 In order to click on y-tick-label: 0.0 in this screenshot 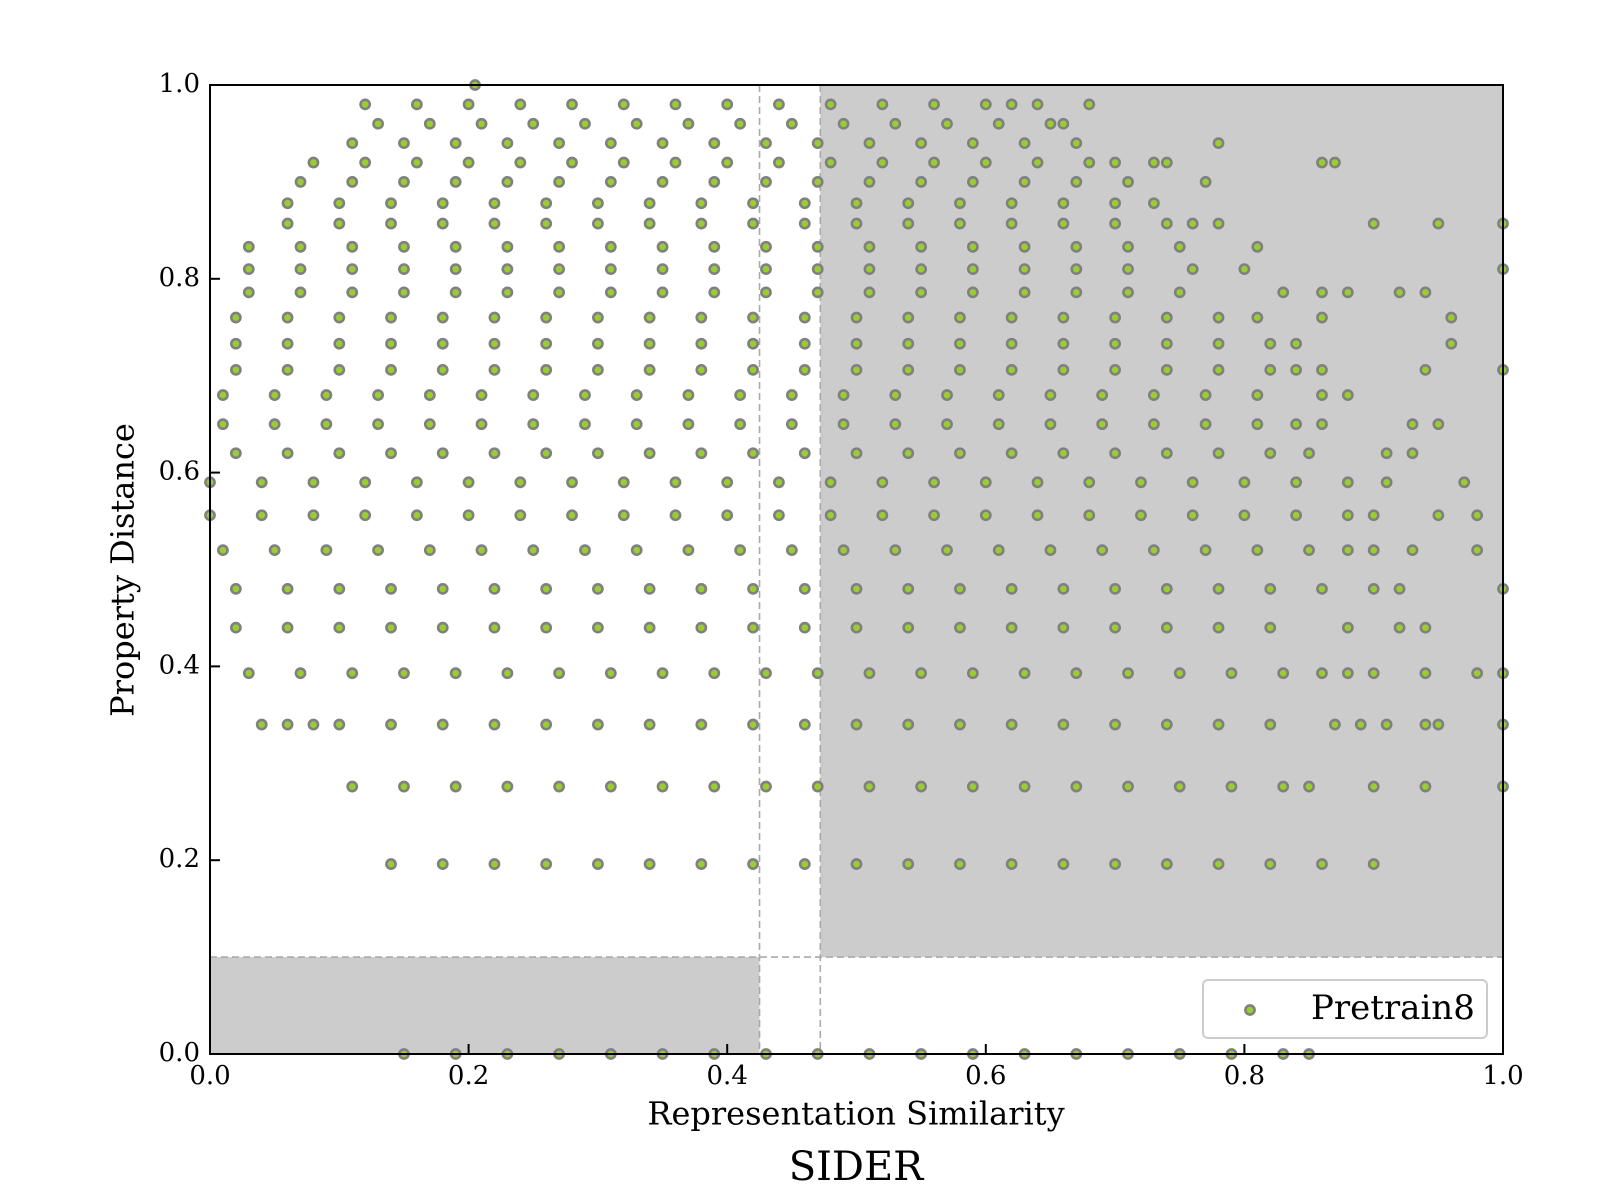, I will do `click(179, 1053)`.